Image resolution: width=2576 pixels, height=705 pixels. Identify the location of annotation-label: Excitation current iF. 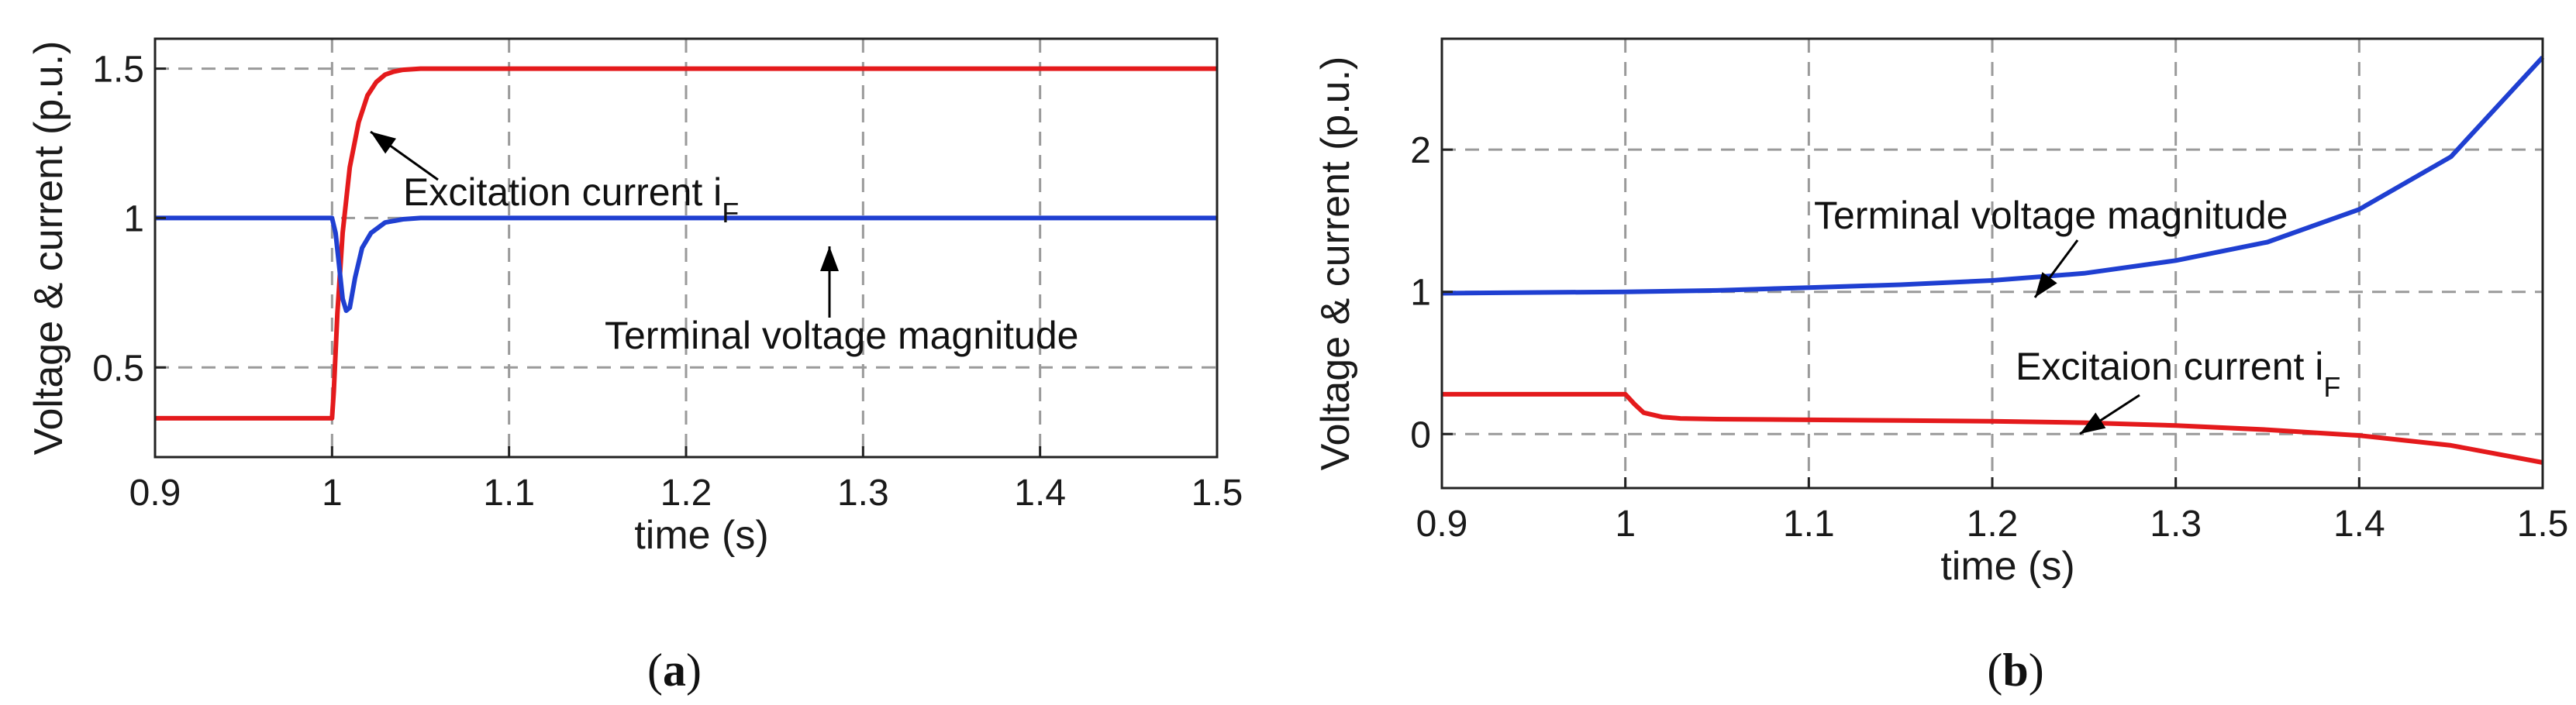
(571, 199).